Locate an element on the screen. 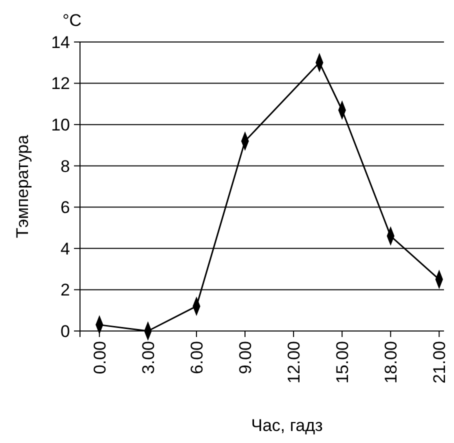 This screenshot has height=443, width=454. text: °C is located at coordinates (72, 20).